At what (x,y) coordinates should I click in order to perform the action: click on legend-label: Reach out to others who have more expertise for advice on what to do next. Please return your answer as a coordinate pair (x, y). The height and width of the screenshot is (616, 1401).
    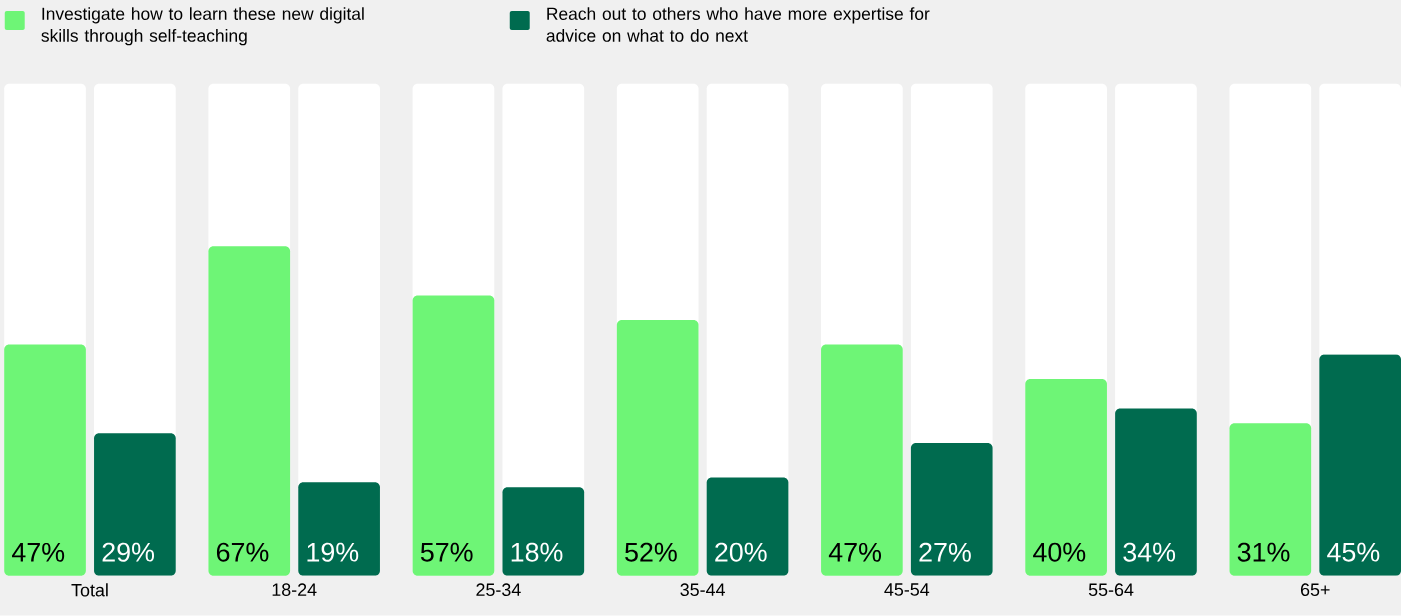
    Looking at the image, I should click on (738, 24).